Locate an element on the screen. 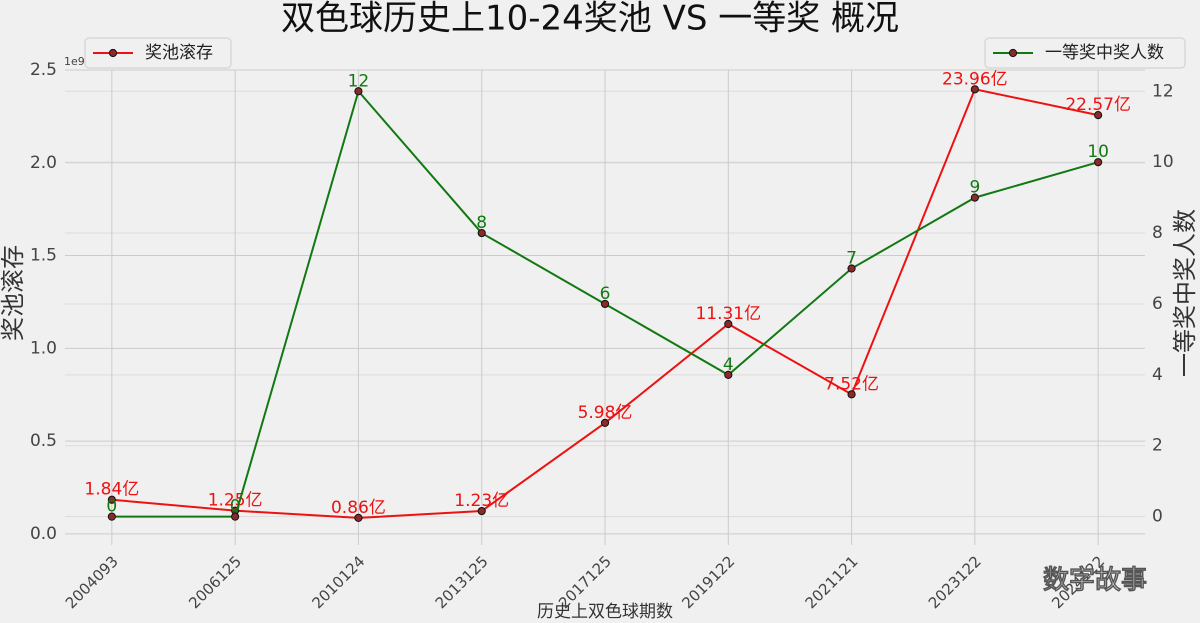 Image resolution: width=1200 pixels, height=623 pixels. legend-label: 奖池滚存 is located at coordinates (179, 53).